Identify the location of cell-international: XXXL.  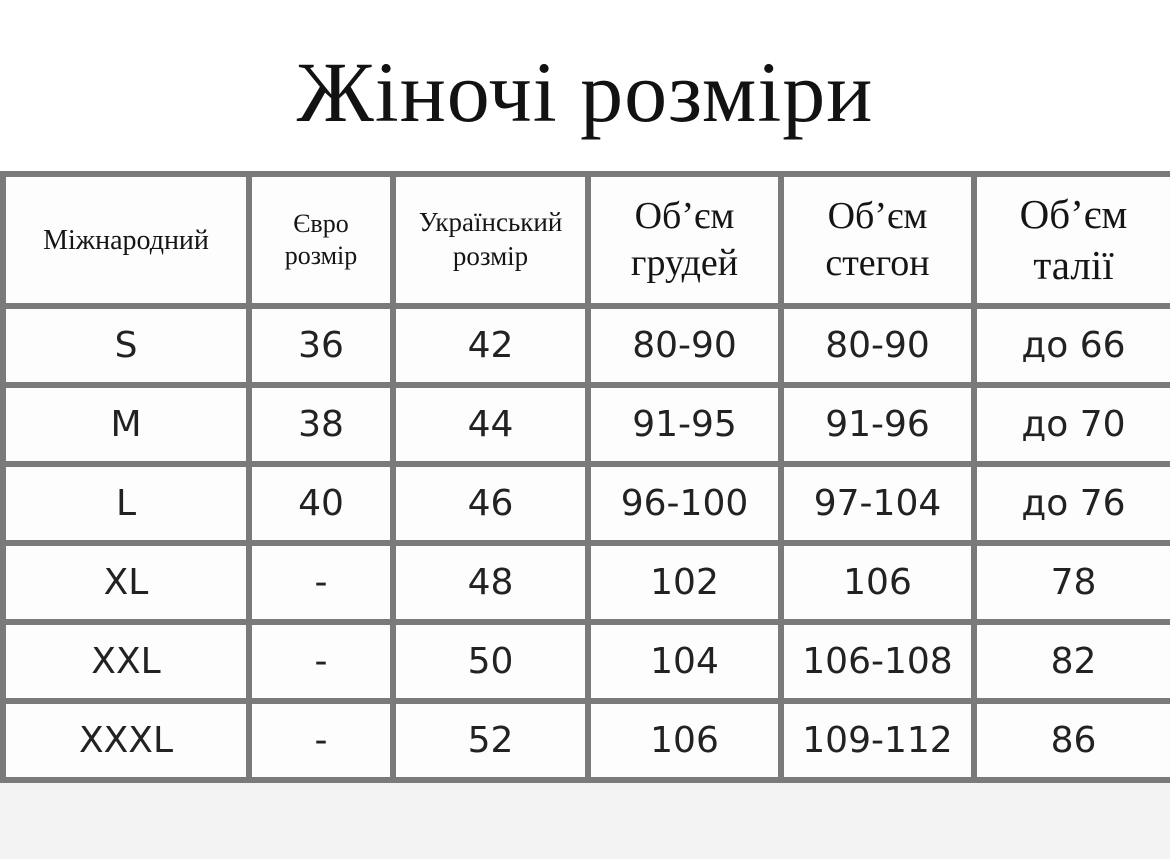
(126, 740).